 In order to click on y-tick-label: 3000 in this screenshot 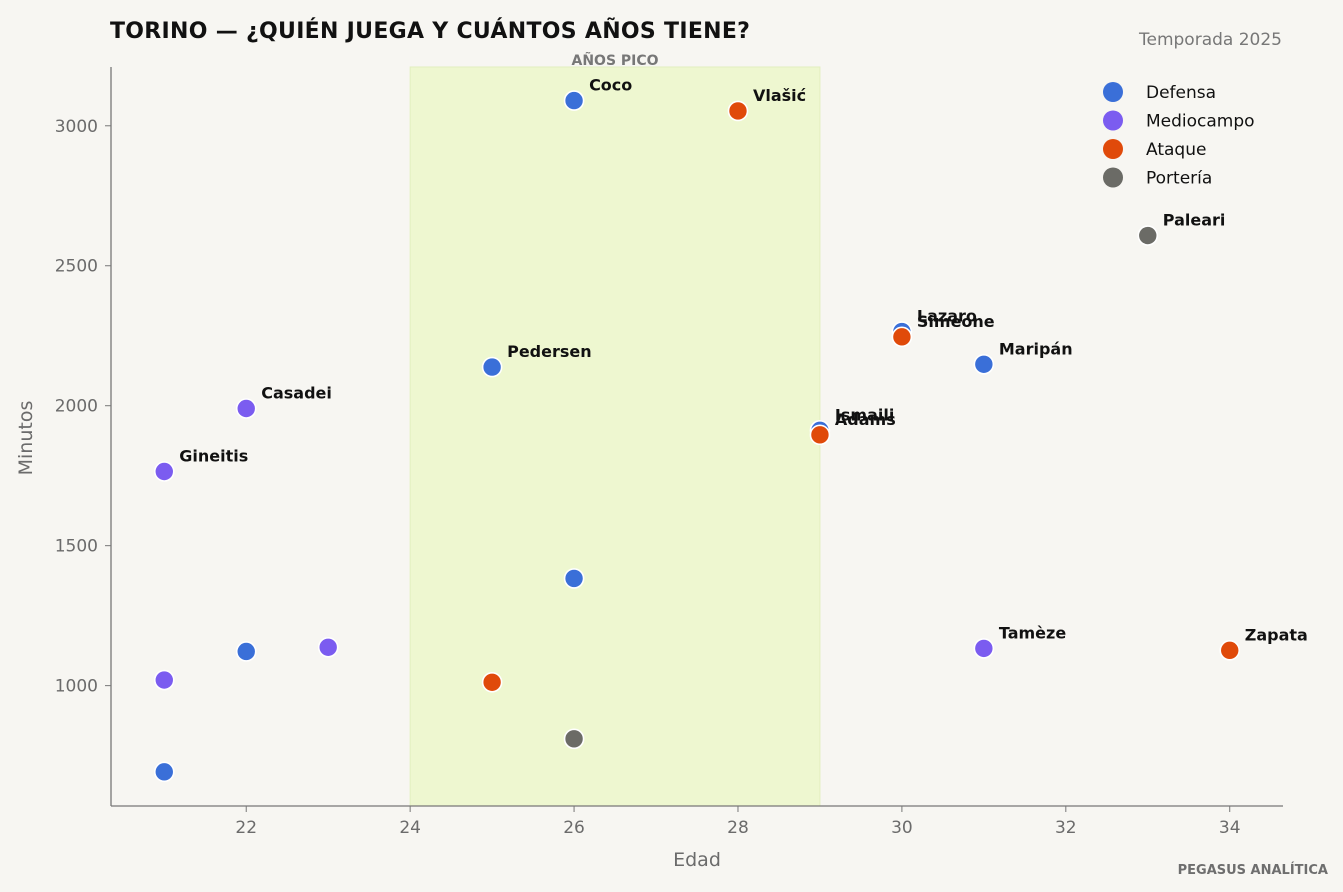, I will do `click(76, 127)`.